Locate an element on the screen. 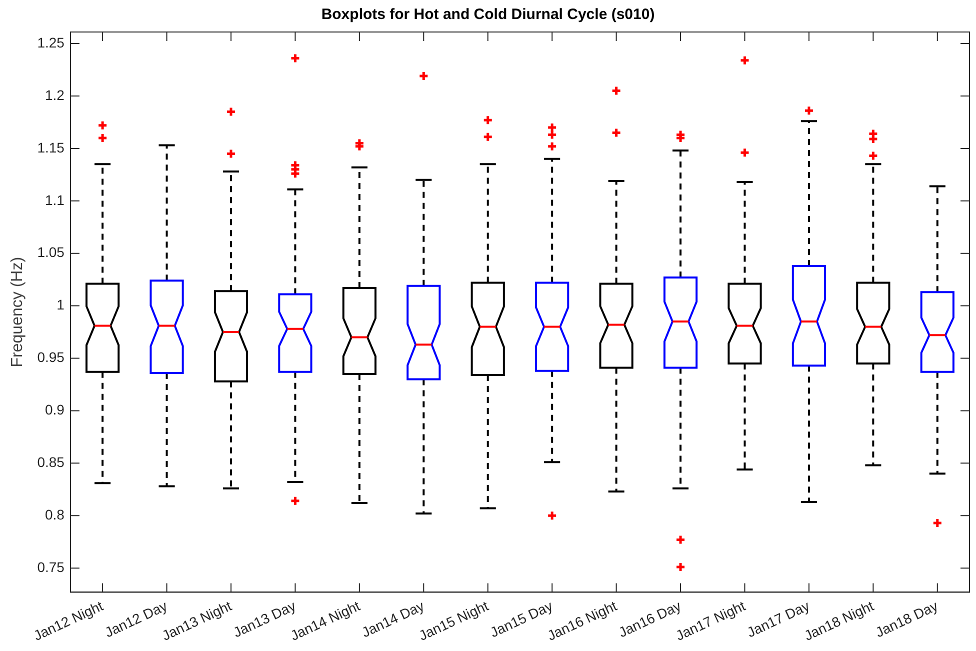  y-tick-label: 0.75 is located at coordinates (51, 566).